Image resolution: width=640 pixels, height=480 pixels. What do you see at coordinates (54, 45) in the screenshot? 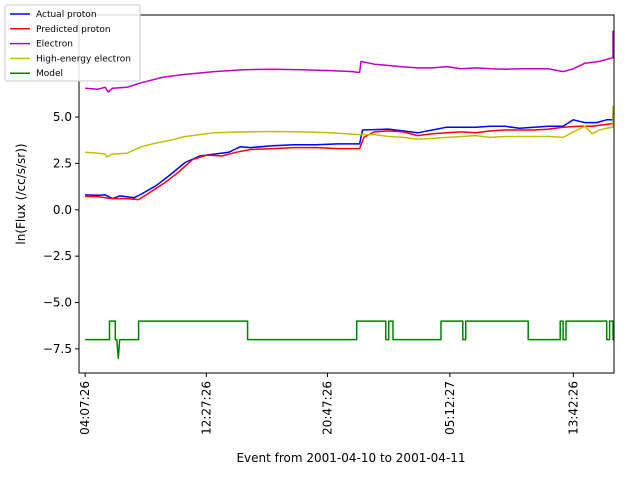
I see `legend-label-2: Electron` at bounding box center [54, 45].